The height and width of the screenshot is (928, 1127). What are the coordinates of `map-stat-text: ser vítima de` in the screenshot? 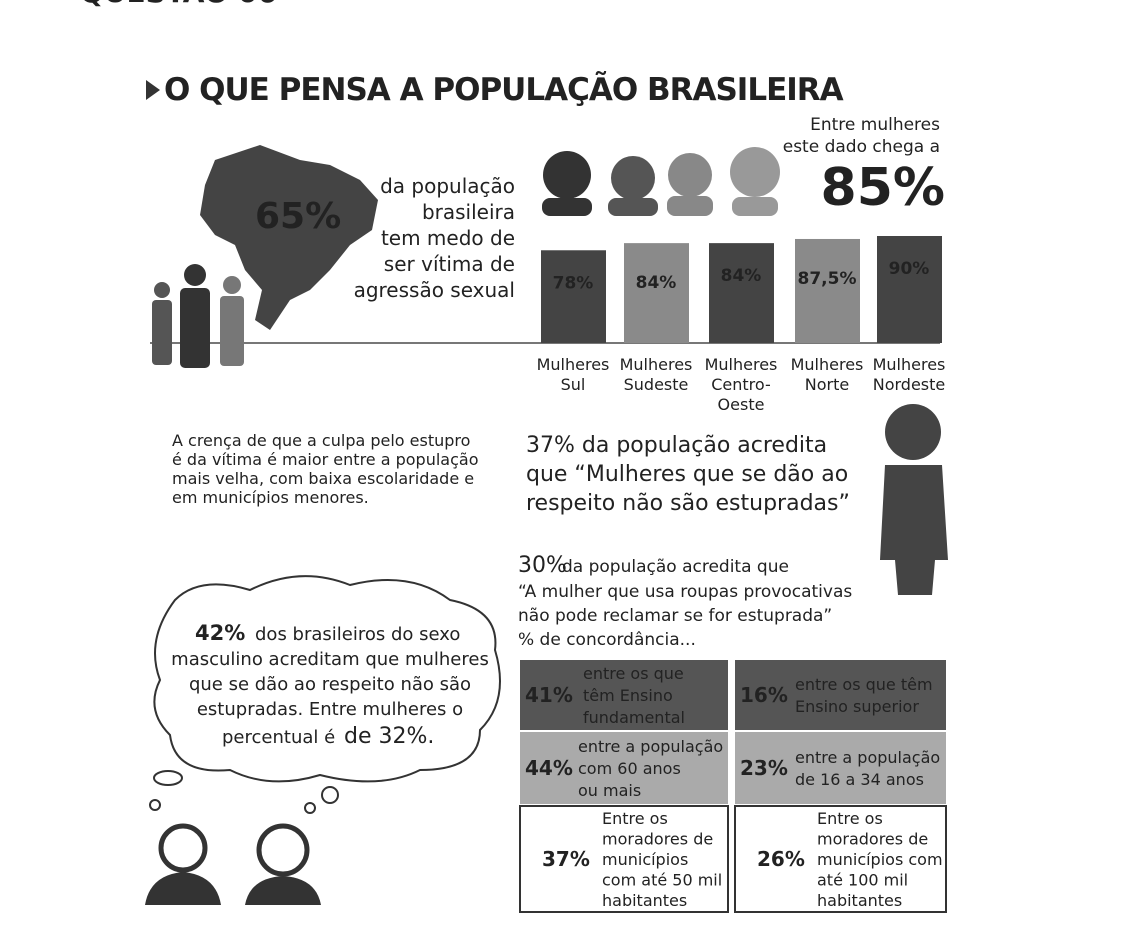 It's located at (449, 264).